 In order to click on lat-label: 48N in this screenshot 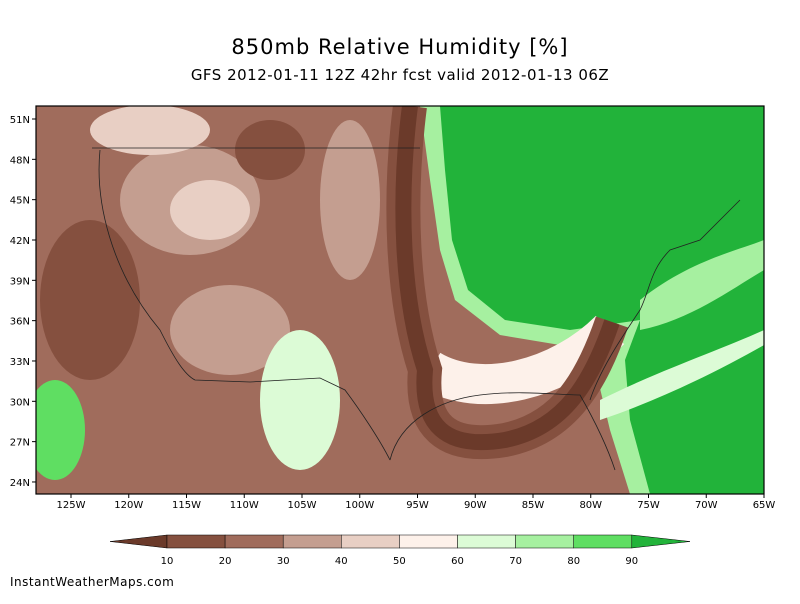, I will do `click(20, 160)`.